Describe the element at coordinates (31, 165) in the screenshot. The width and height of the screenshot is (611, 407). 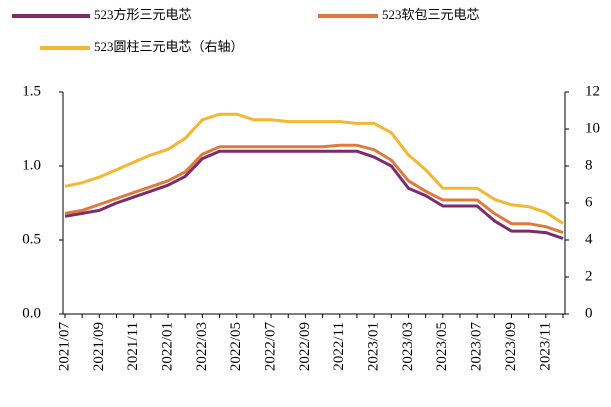
I see `y-tick-label: 1.0` at that location.